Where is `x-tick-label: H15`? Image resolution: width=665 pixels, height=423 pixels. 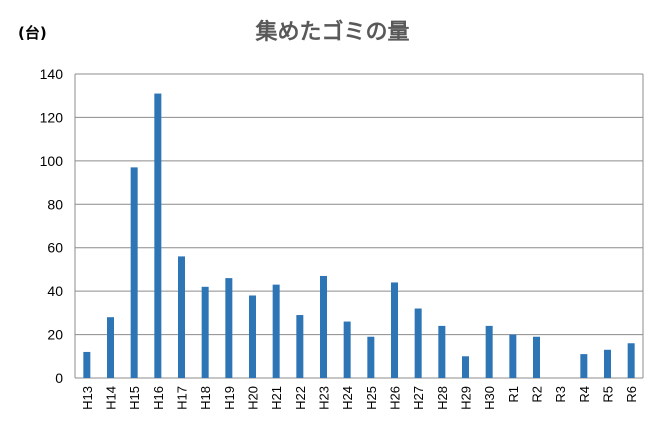
x-tick-label: H15 is located at coordinates (134, 398).